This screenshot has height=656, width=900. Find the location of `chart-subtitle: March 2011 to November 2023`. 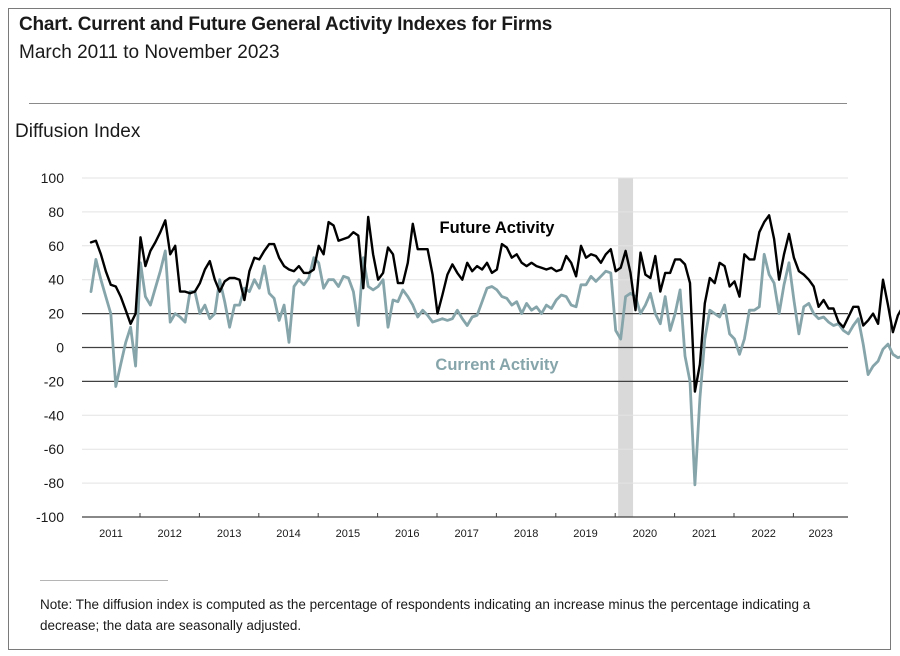

chart-subtitle: March 2011 to November 2023 is located at coordinates (149, 52).